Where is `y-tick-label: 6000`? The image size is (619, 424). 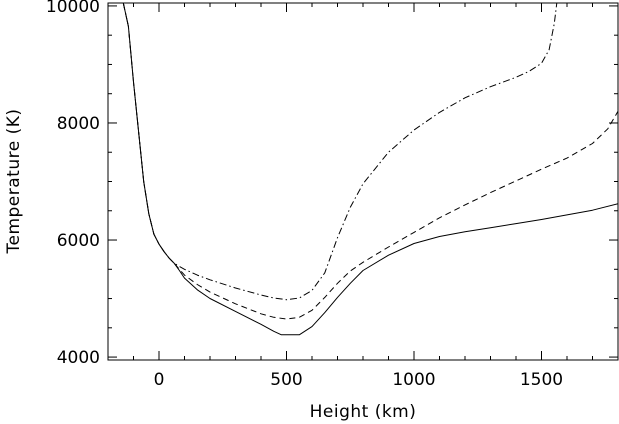
y-tick-label: 6000 is located at coordinates (78, 241).